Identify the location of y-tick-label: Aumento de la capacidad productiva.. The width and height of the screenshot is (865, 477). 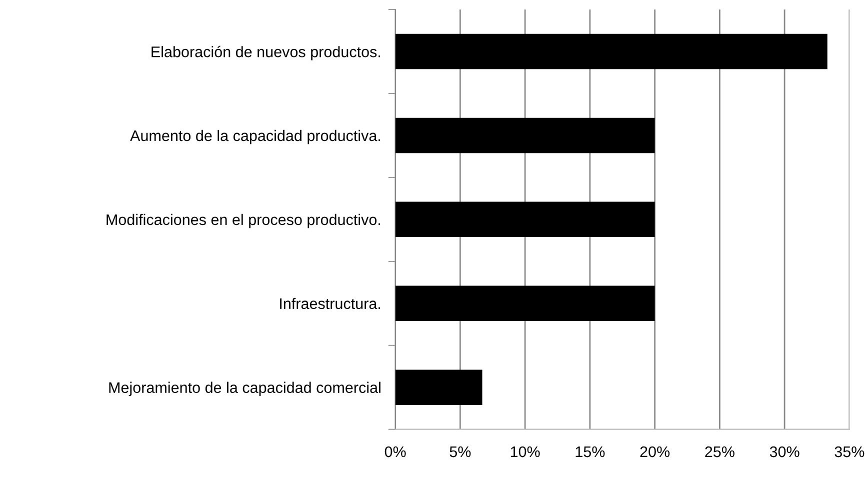
(255, 137).